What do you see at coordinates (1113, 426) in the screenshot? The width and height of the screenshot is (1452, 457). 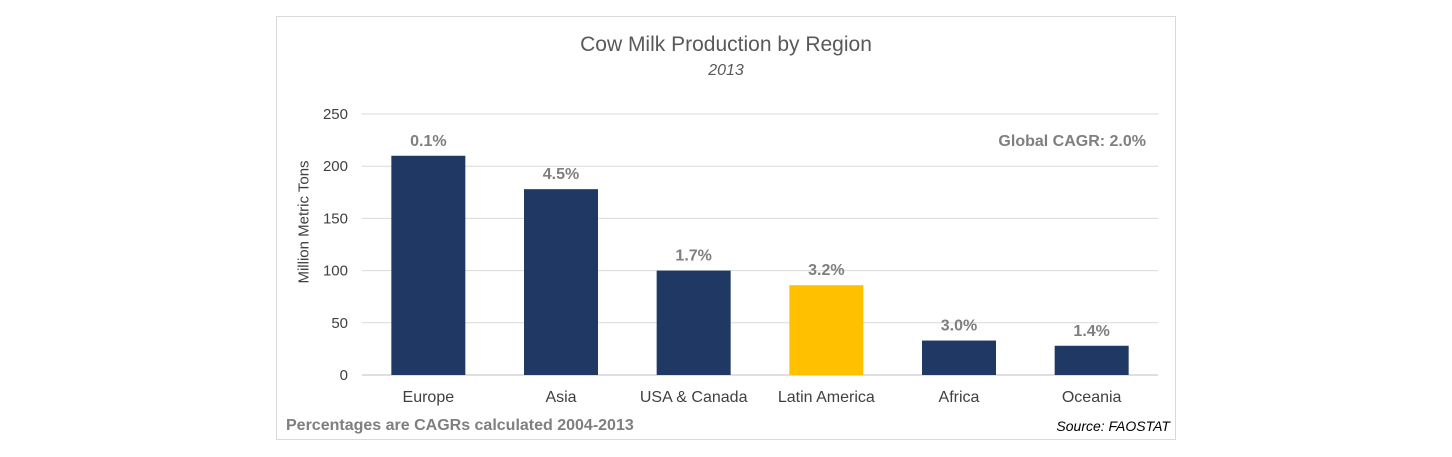 I see `source-note: Source: FAOSTAT` at bounding box center [1113, 426].